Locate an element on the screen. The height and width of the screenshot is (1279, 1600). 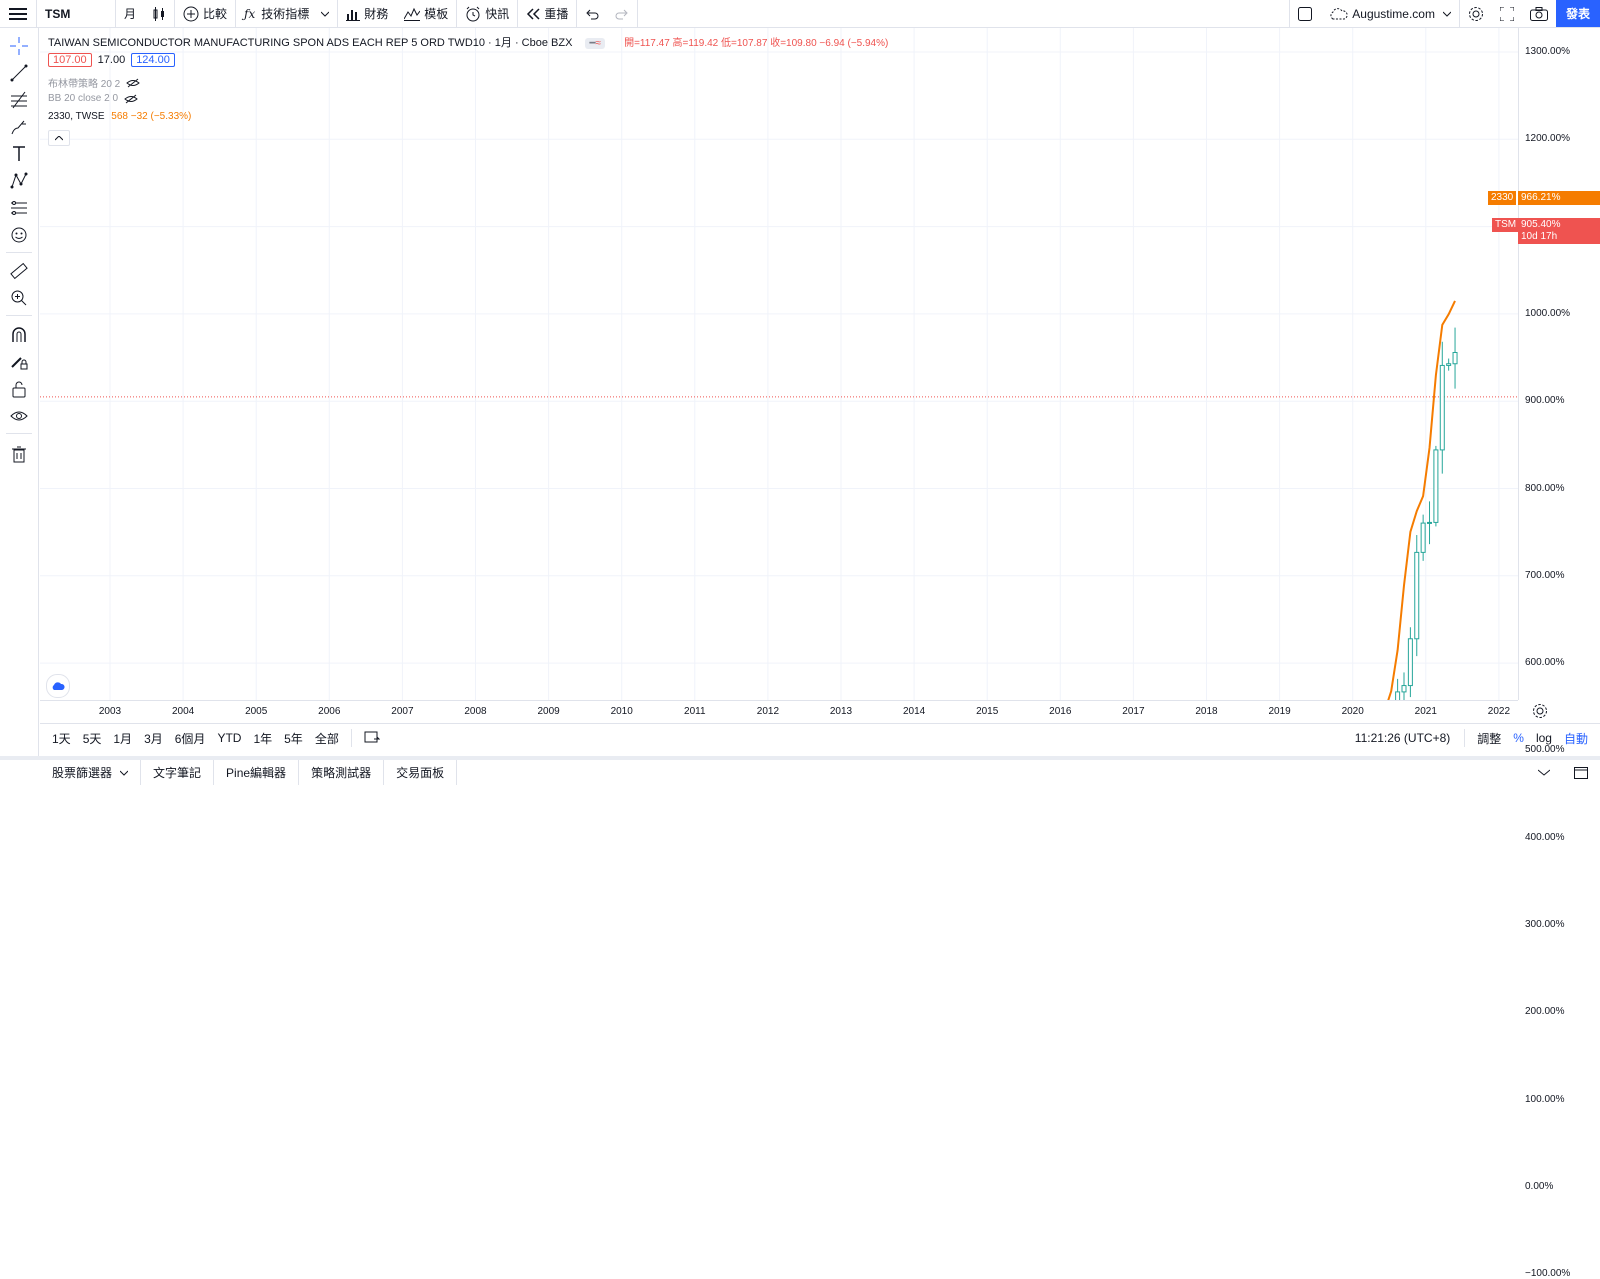
time-axis-label: 2017 is located at coordinates (1133, 711).